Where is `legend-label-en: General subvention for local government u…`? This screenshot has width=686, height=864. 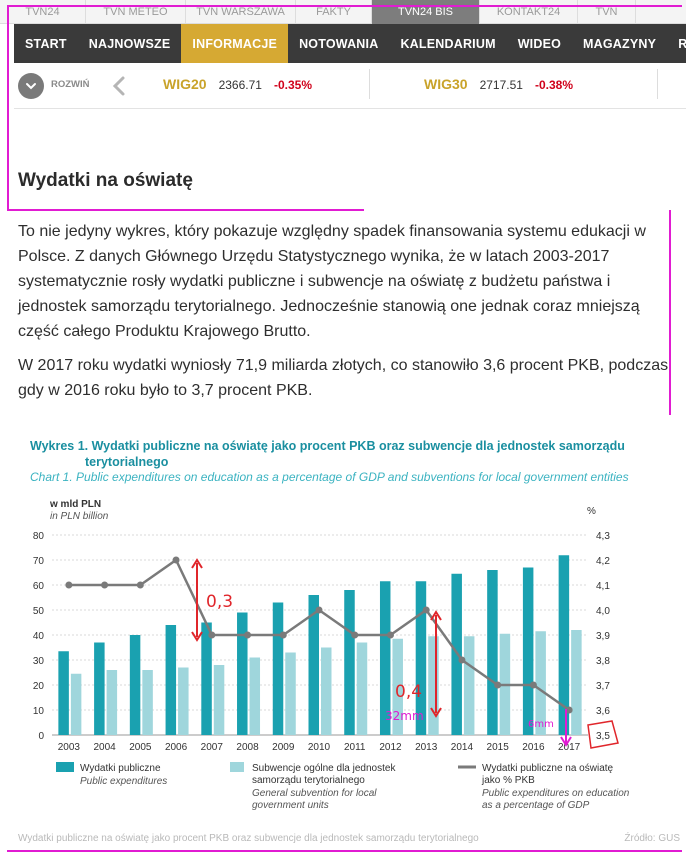 legend-label-en: General subvention for local government u… is located at coordinates (314, 799).